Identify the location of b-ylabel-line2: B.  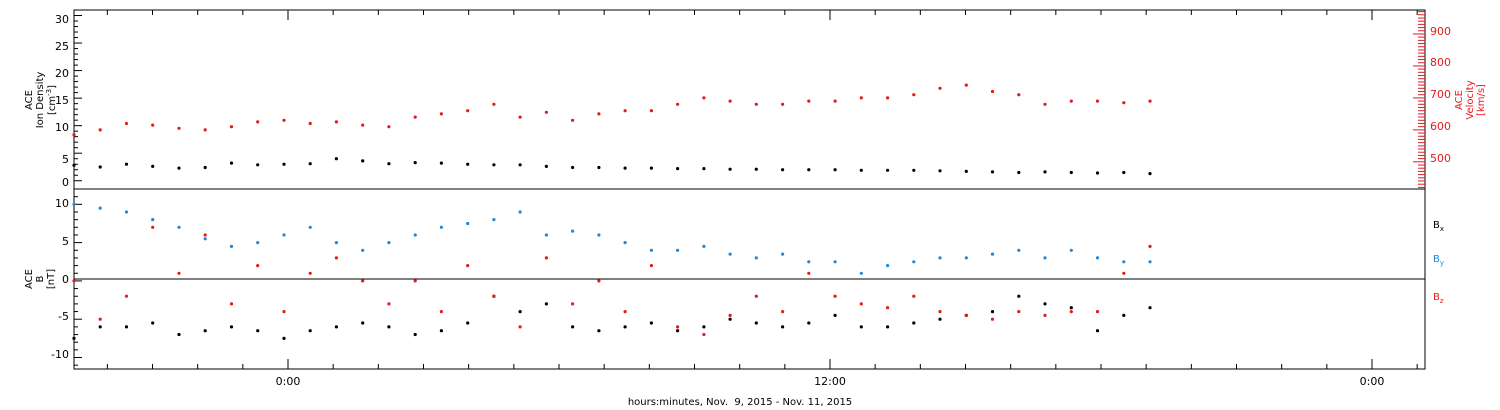
(40, 278).